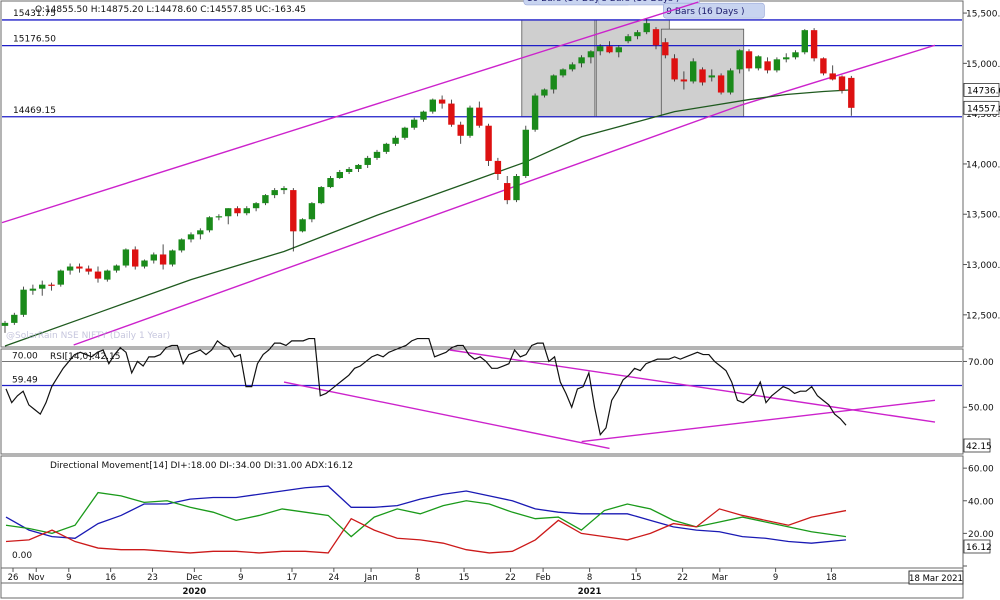 The height and width of the screenshot is (600, 1000). What do you see at coordinates (152, 578) in the screenshot?
I see `x-tick-label-4: 23` at bounding box center [152, 578].